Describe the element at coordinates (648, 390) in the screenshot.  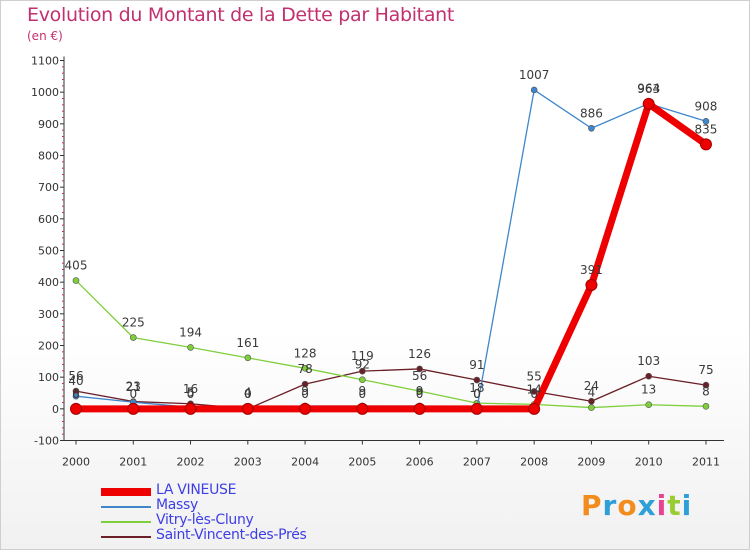
I see `data-label: 13` at that location.